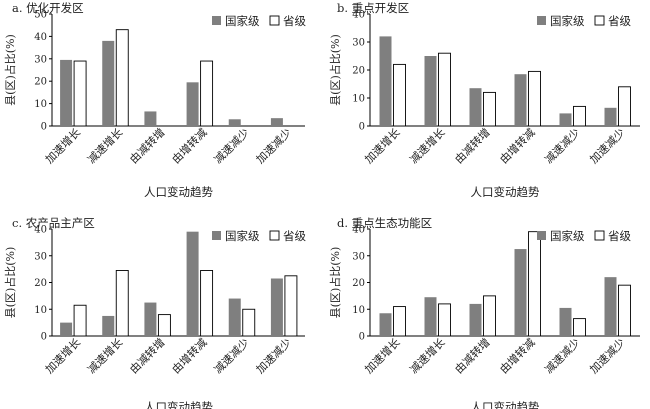 The image size is (650, 409). What do you see at coordinates (53, 223) in the screenshot?
I see `panel-title: c. 农产品主产区` at bounding box center [53, 223].